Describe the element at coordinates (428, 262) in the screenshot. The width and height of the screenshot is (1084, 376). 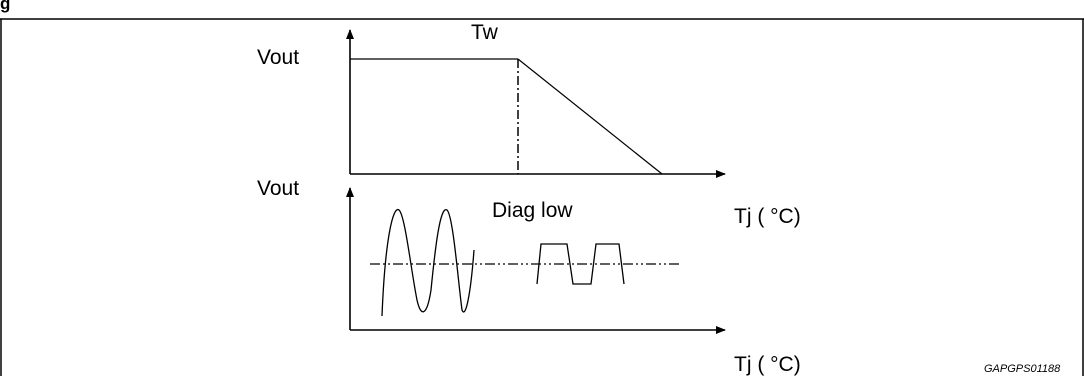
I see `oscillation-waveform` at that location.